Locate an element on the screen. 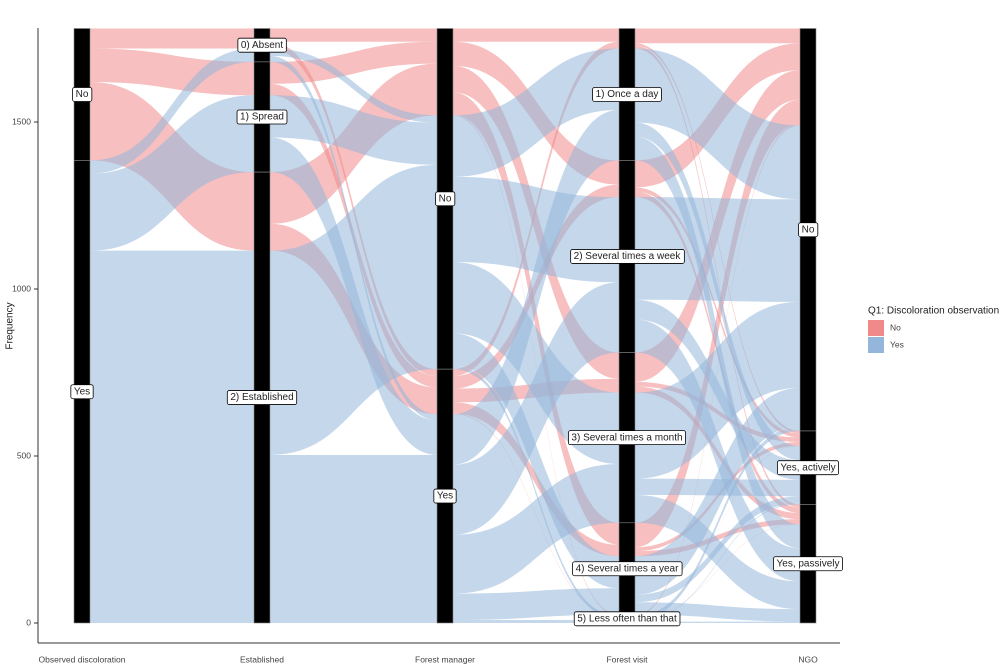 The width and height of the screenshot is (1000, 667). x-tick-label: Observed discoloration is located at coordinates (82, 659).